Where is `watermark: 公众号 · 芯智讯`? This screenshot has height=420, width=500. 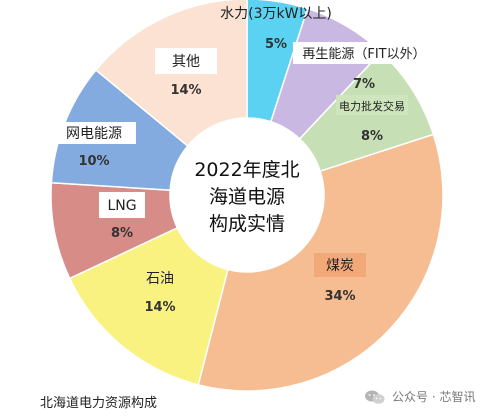
watermark: 公众号 · 芯智讯 is located at coordinates (419, 396).